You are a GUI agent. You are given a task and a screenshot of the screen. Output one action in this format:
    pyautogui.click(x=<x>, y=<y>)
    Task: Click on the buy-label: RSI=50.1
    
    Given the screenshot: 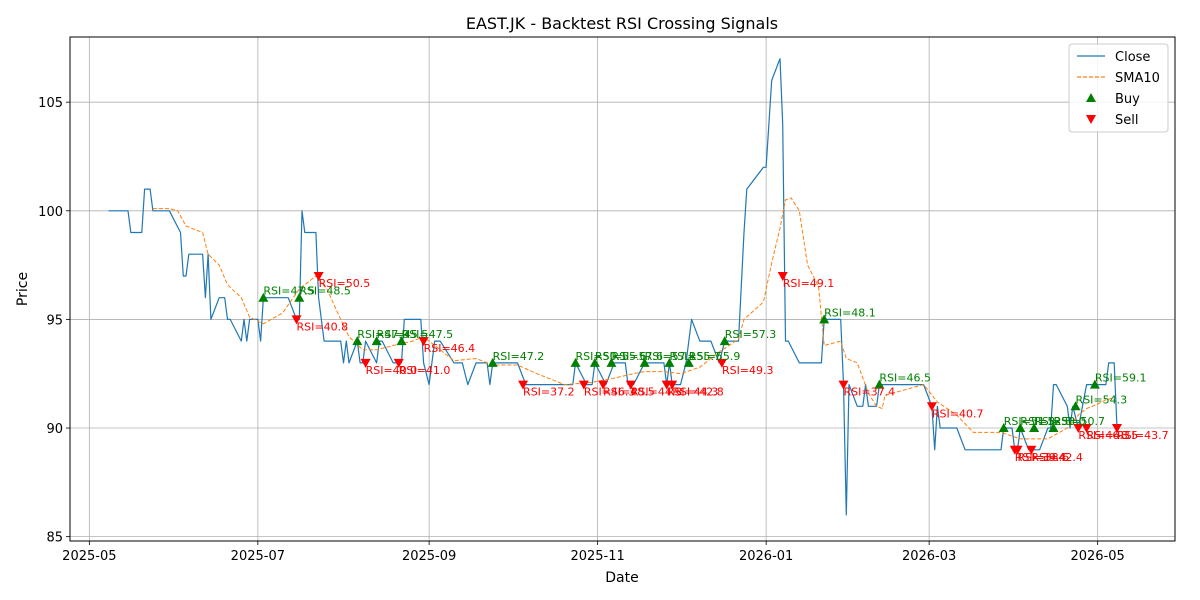 What is the action you would take?
    pyautogui.click(x=602, y=356)
    